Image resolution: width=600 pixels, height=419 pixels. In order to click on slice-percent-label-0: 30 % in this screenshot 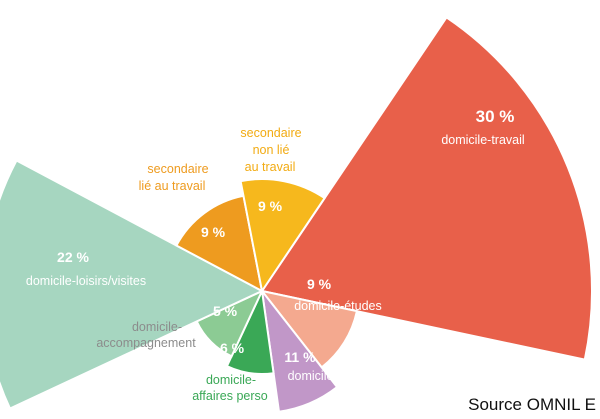, I will do `click(495, 116)`.